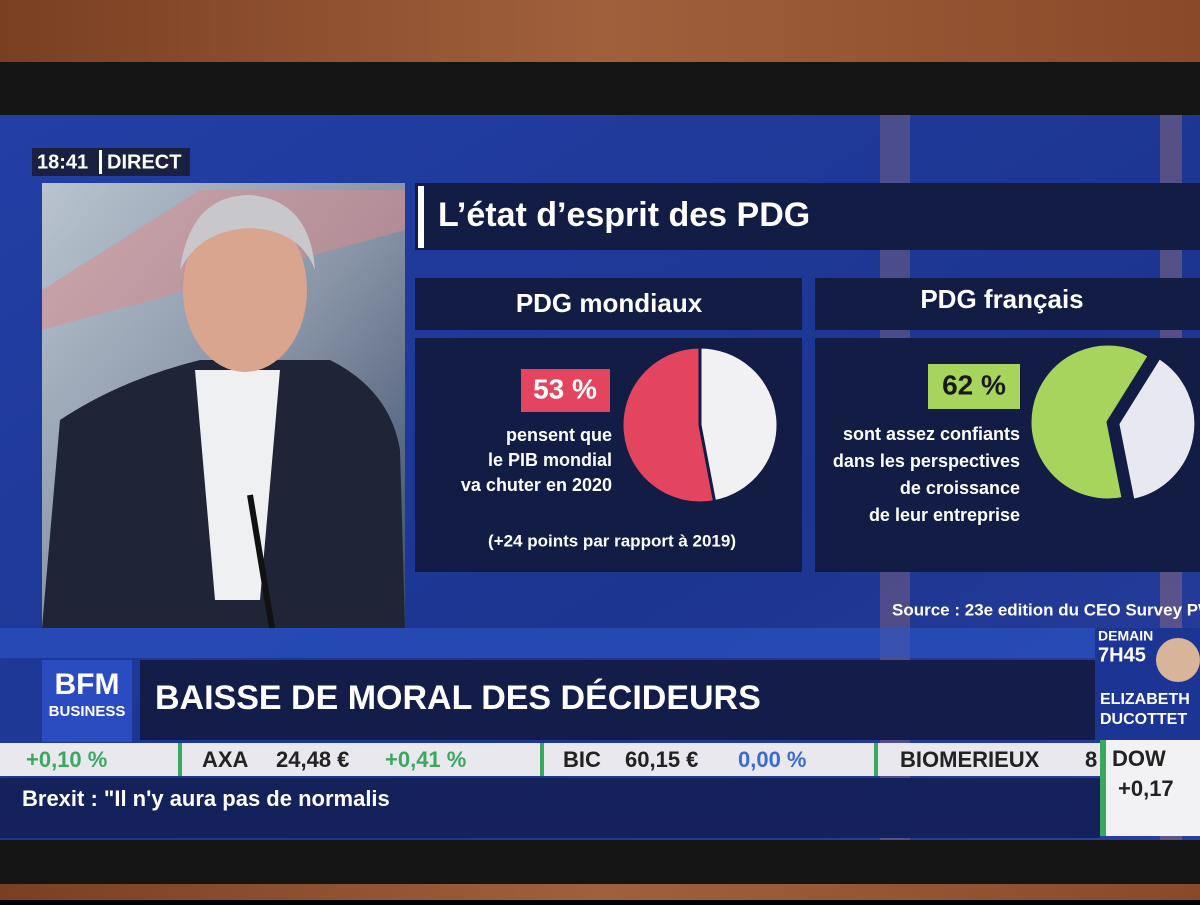 This screenshot has height=905, width=1200. What do you see at coordinates (1146, 788) in the screenshot?
I see `dow-change: +0,17` at bounding box center [1146, 788].